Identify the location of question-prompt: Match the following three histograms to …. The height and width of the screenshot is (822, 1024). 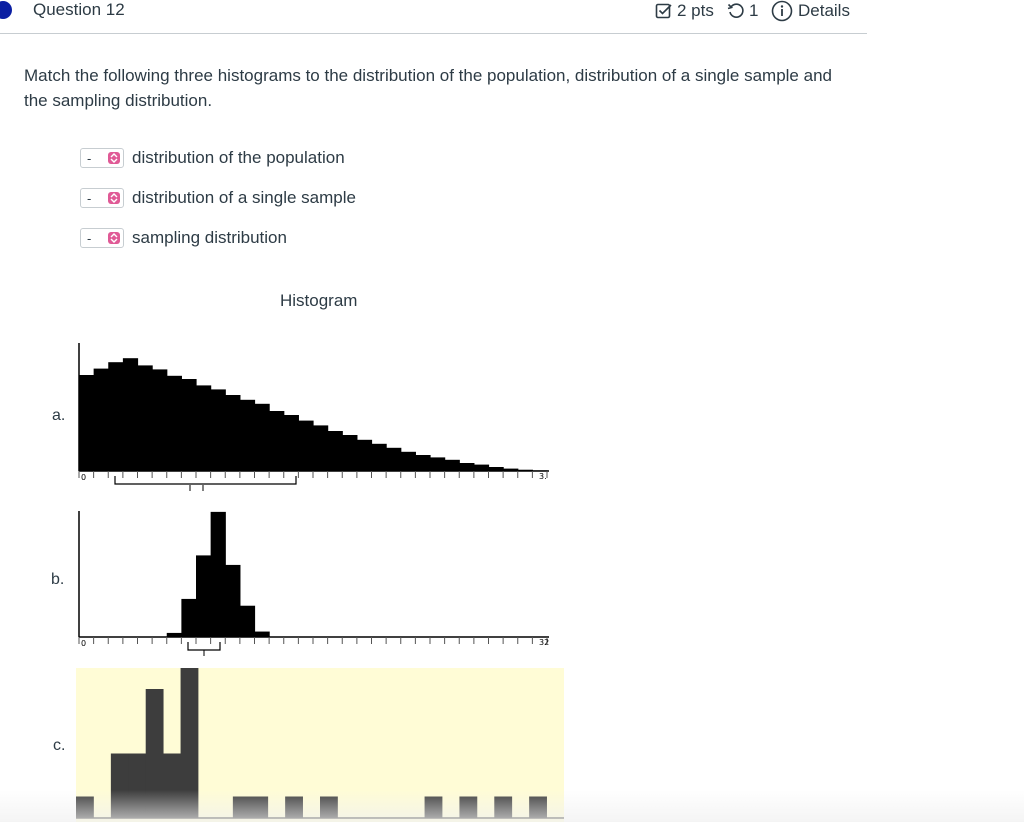
(428, 88).